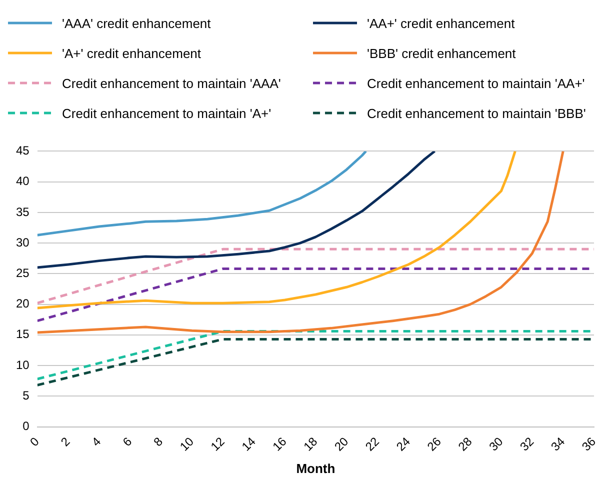 Image resolution: width=616 pixels, height=497 pixels. Describe the element at coordinates (248, 444) in the screenshot. I see `x-tick-label: 14` at that location.